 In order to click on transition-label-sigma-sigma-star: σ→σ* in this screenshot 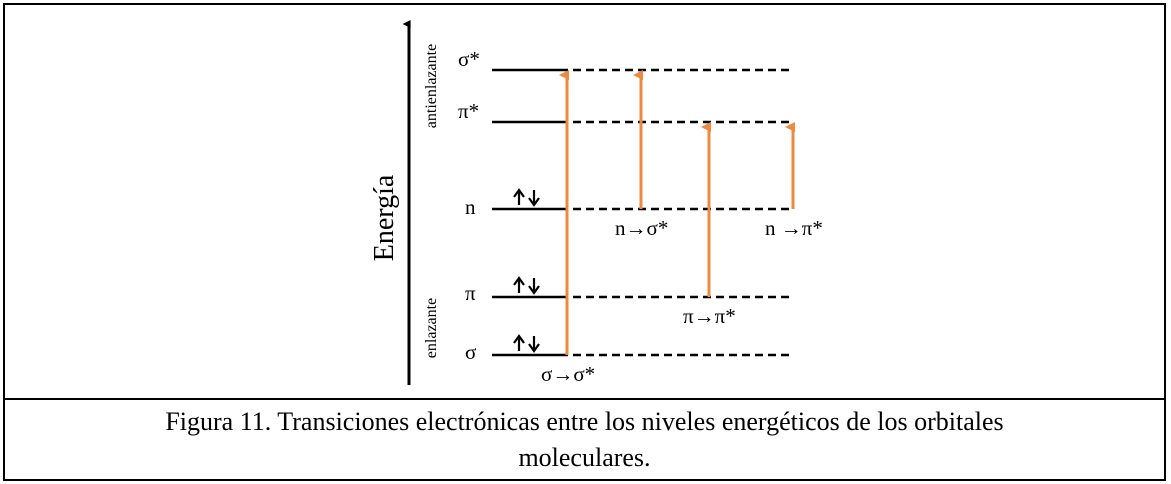, I will do `click(568, 374)`.